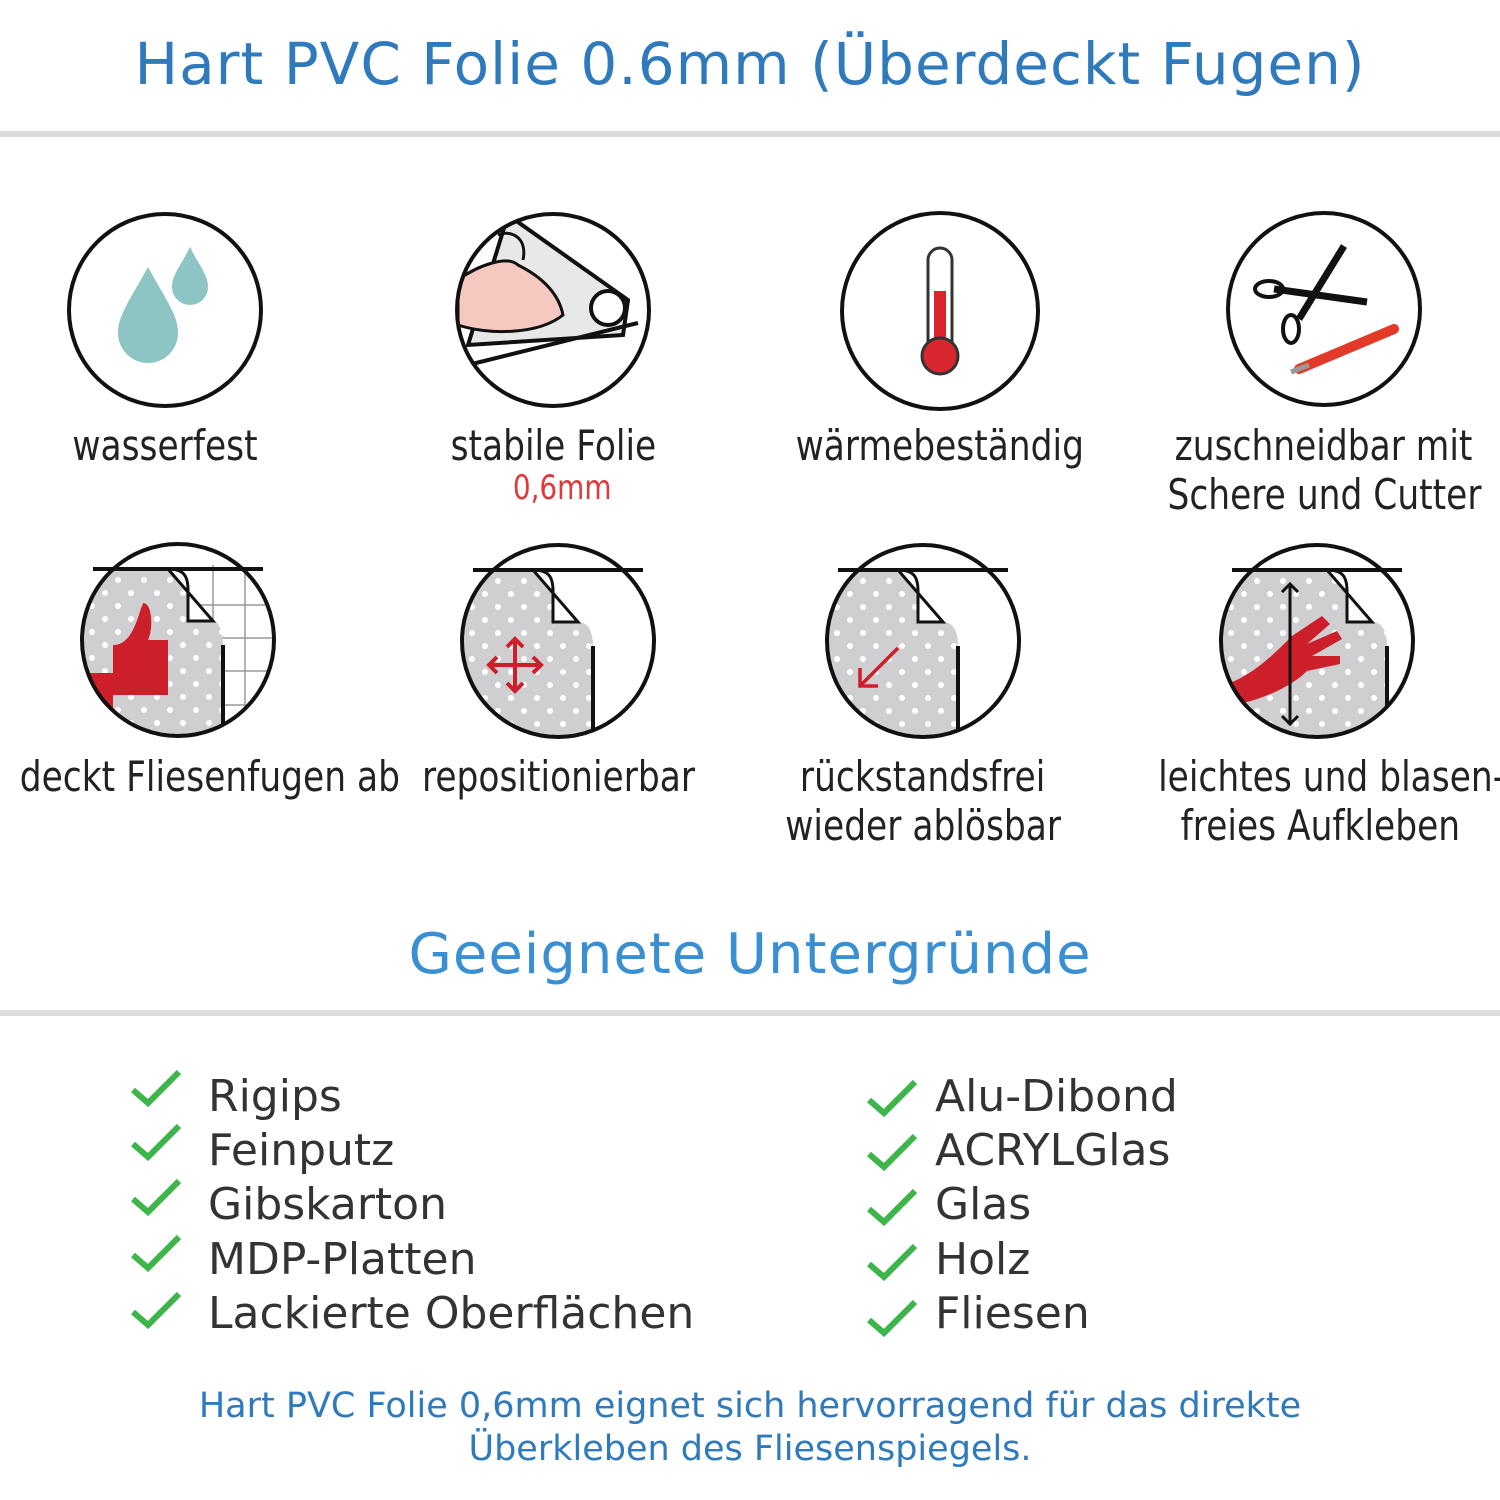  I want to click on water-drops-icon, so click(165, 310).